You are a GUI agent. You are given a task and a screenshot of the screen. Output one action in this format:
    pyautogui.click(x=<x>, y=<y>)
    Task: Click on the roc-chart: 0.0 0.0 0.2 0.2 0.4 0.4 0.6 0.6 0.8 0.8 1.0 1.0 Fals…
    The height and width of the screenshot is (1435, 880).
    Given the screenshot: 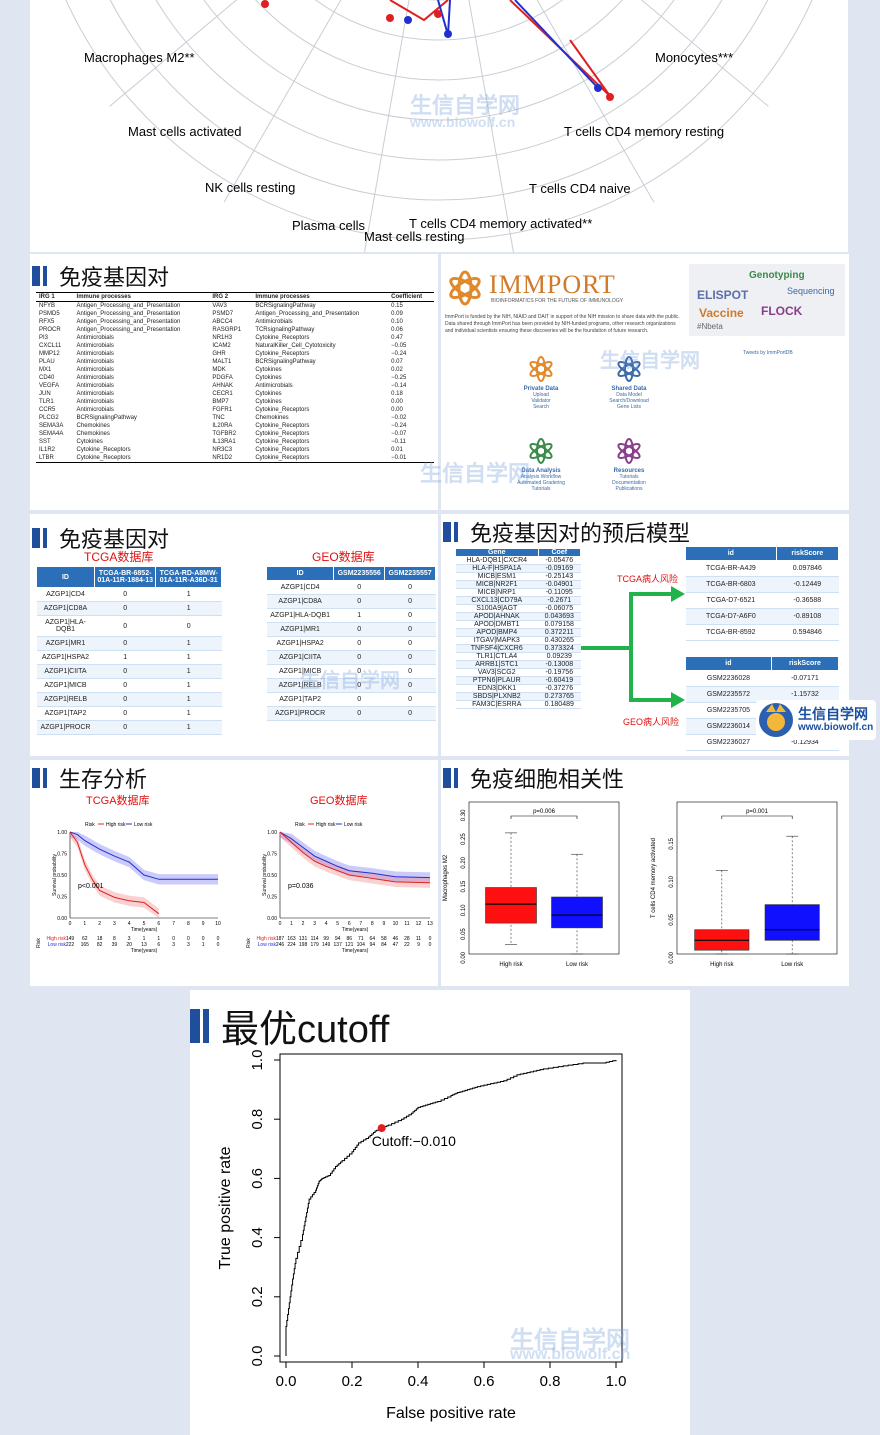 What is the action you would take?
    pyautogui.click(x=422, y=1236)
    